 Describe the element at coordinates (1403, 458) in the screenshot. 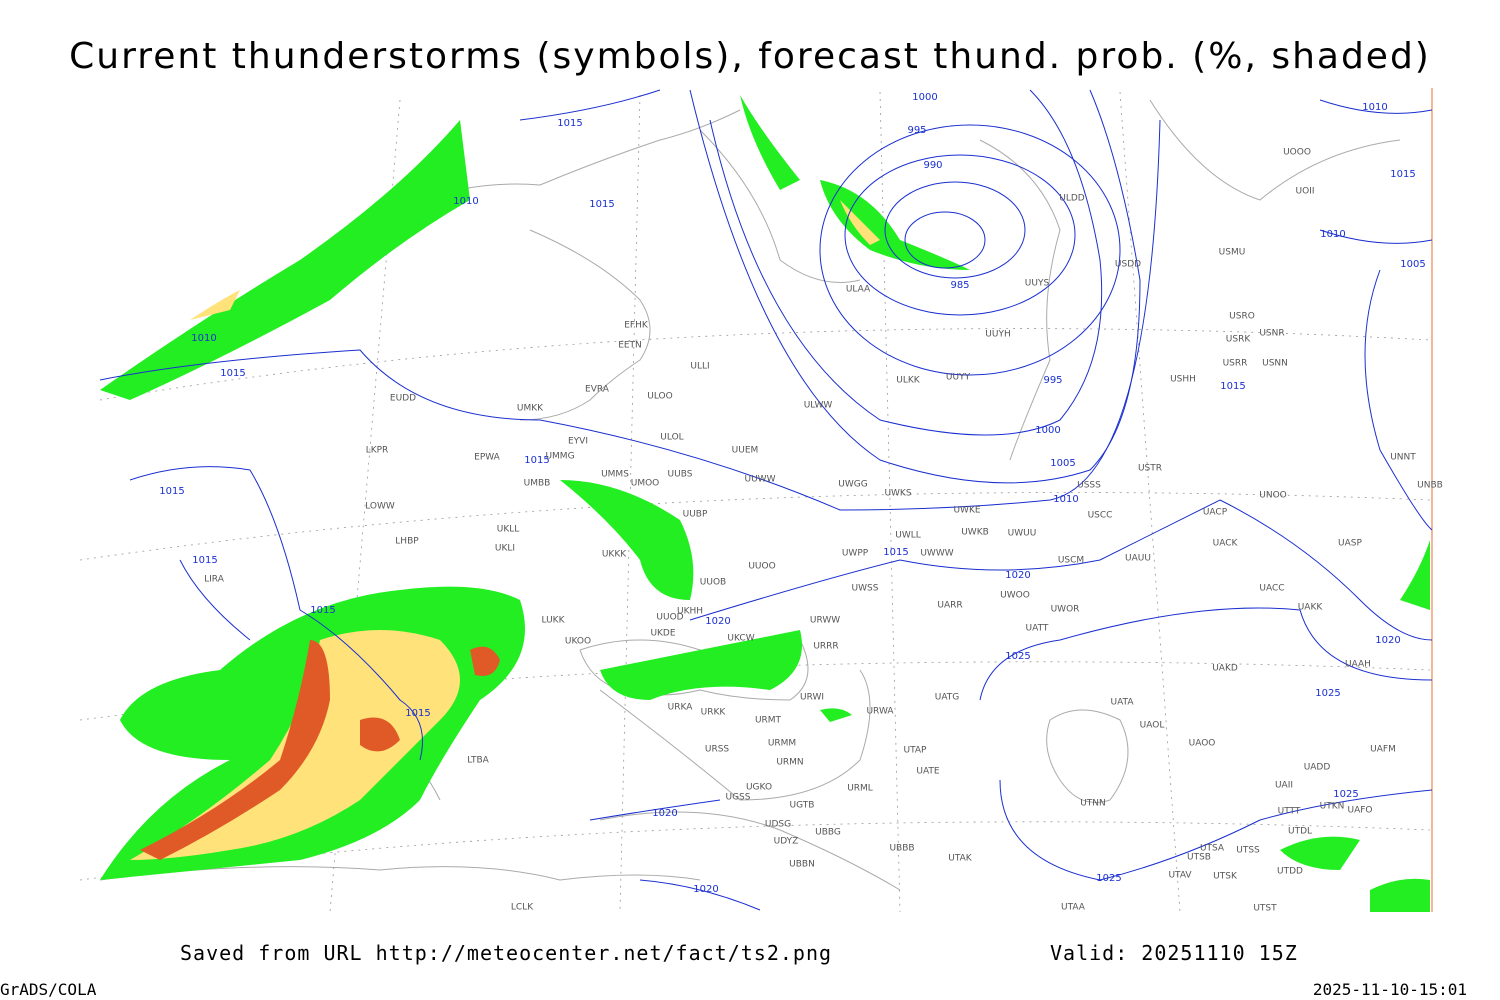

I see `station-label: UNNT` at that location.